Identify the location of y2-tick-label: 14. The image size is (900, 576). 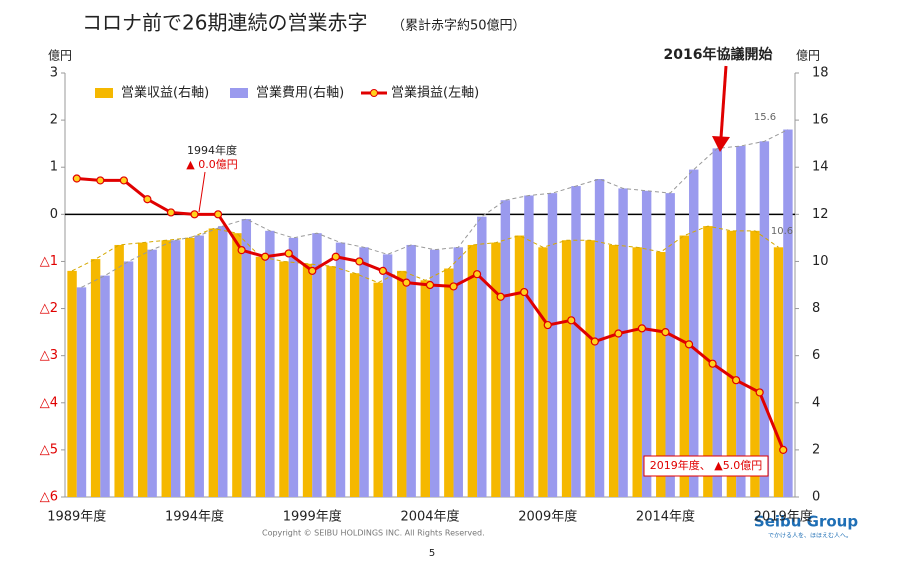
(820, 167).